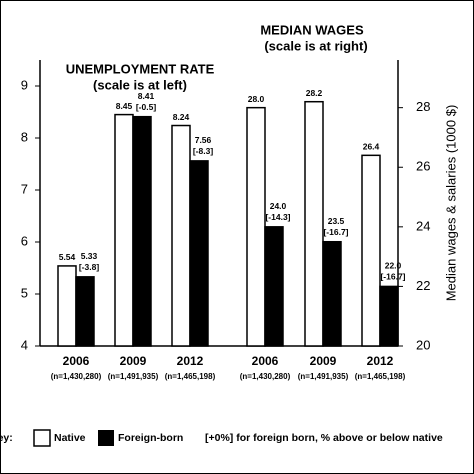 This screenshot has height=474, width=474. What do you see at coordinates (140, 84) in the screenshot?
I see `chart-subtitle: (scale is at left)` at bounding box center [140, 84].